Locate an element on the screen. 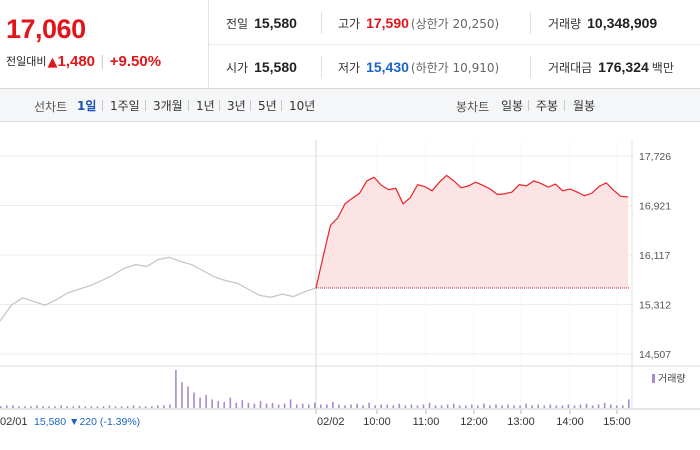  x-tick-label: 12:00 is located at coordinates (474, 422).